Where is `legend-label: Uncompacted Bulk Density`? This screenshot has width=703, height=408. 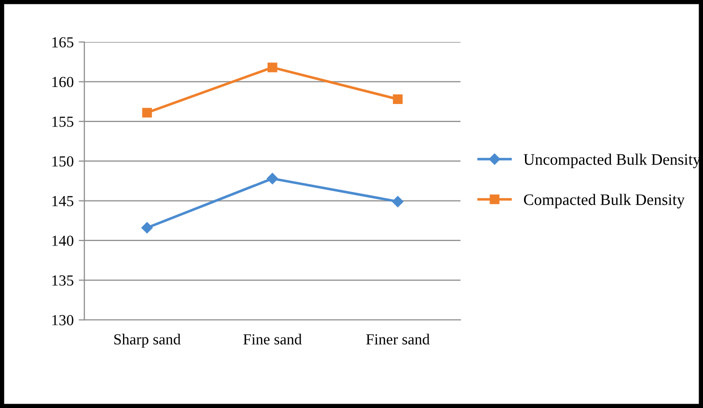
legend-label: Uncompacted Bulk Density is located at coordinates (612, 161).